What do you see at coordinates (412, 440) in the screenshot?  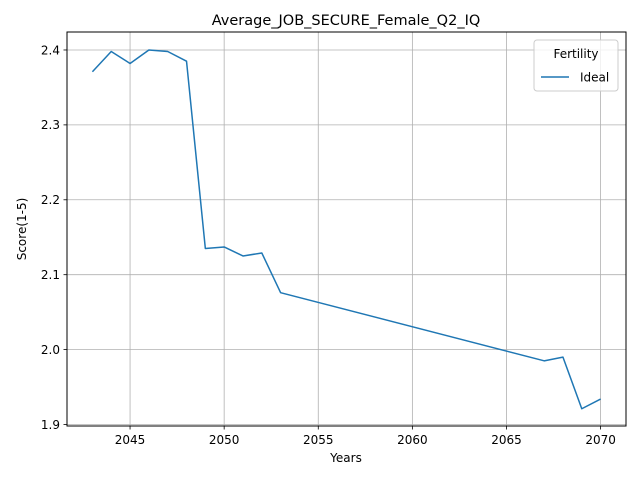 I see `x-tick-label: 2060` at bounding box center [412, 440].